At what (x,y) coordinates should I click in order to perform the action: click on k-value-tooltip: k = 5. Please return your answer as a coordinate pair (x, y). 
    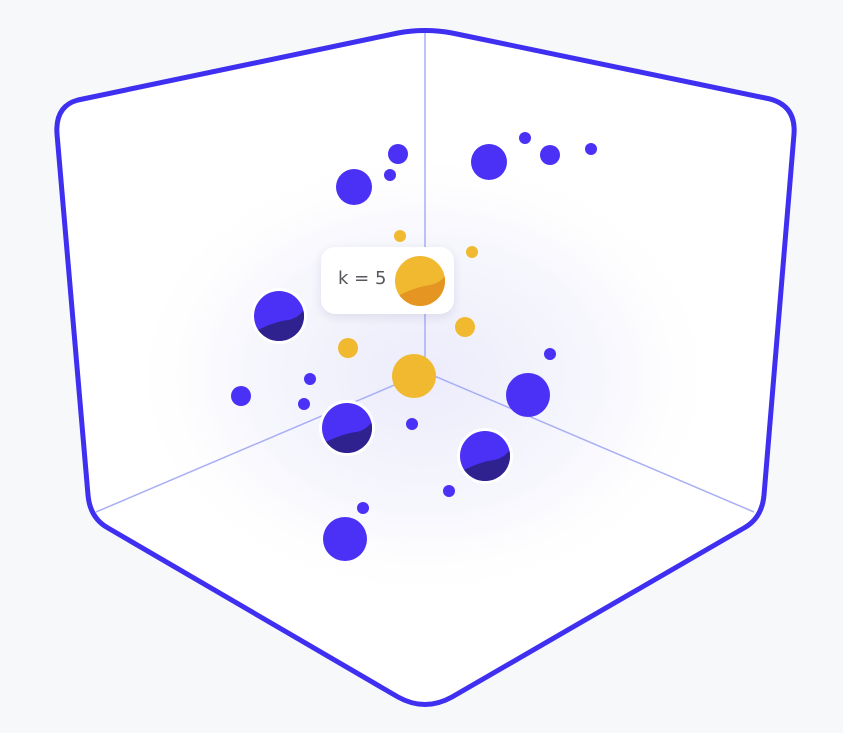
    Looking at the image, I should click on (387, 280).